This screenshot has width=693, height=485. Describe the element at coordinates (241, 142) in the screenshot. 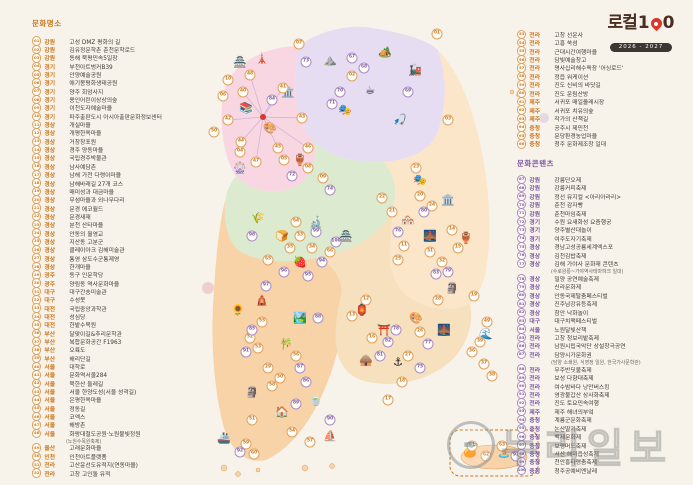

I see `map-marker-44: 44` at that location.